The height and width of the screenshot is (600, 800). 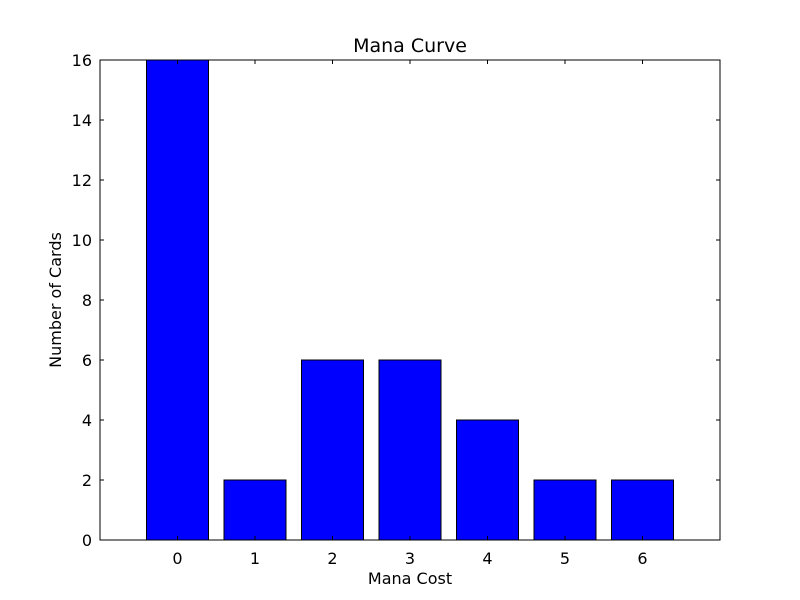 I want to click on y-axis-label: Number of Cards, so click(x=55, y=300).